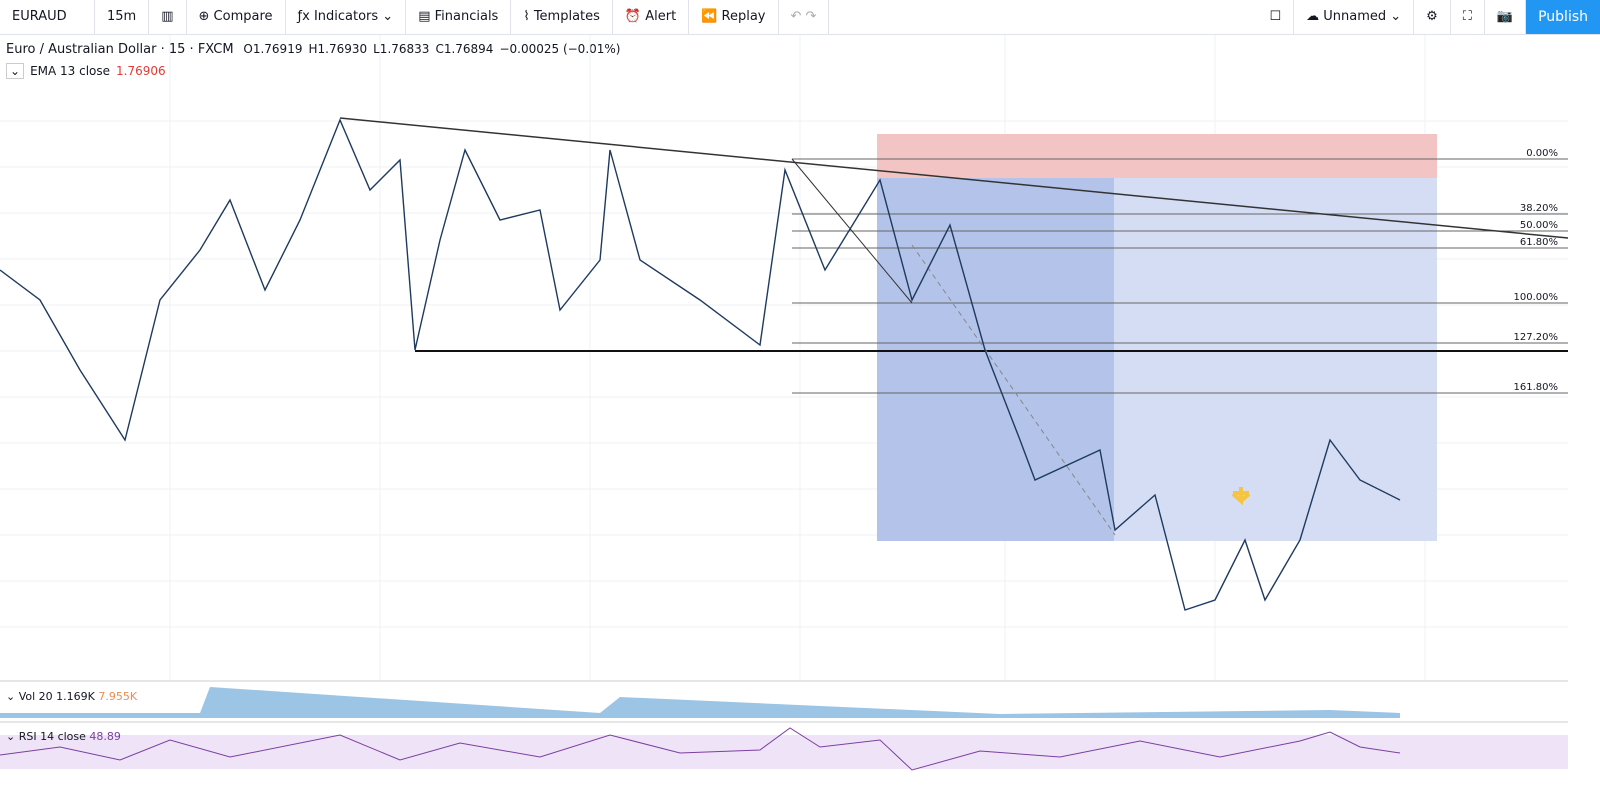 Image resolution: width=1600 pixels, height=790 pixels. I want to click on fib-label: 61.80%, so click(1539, 242).